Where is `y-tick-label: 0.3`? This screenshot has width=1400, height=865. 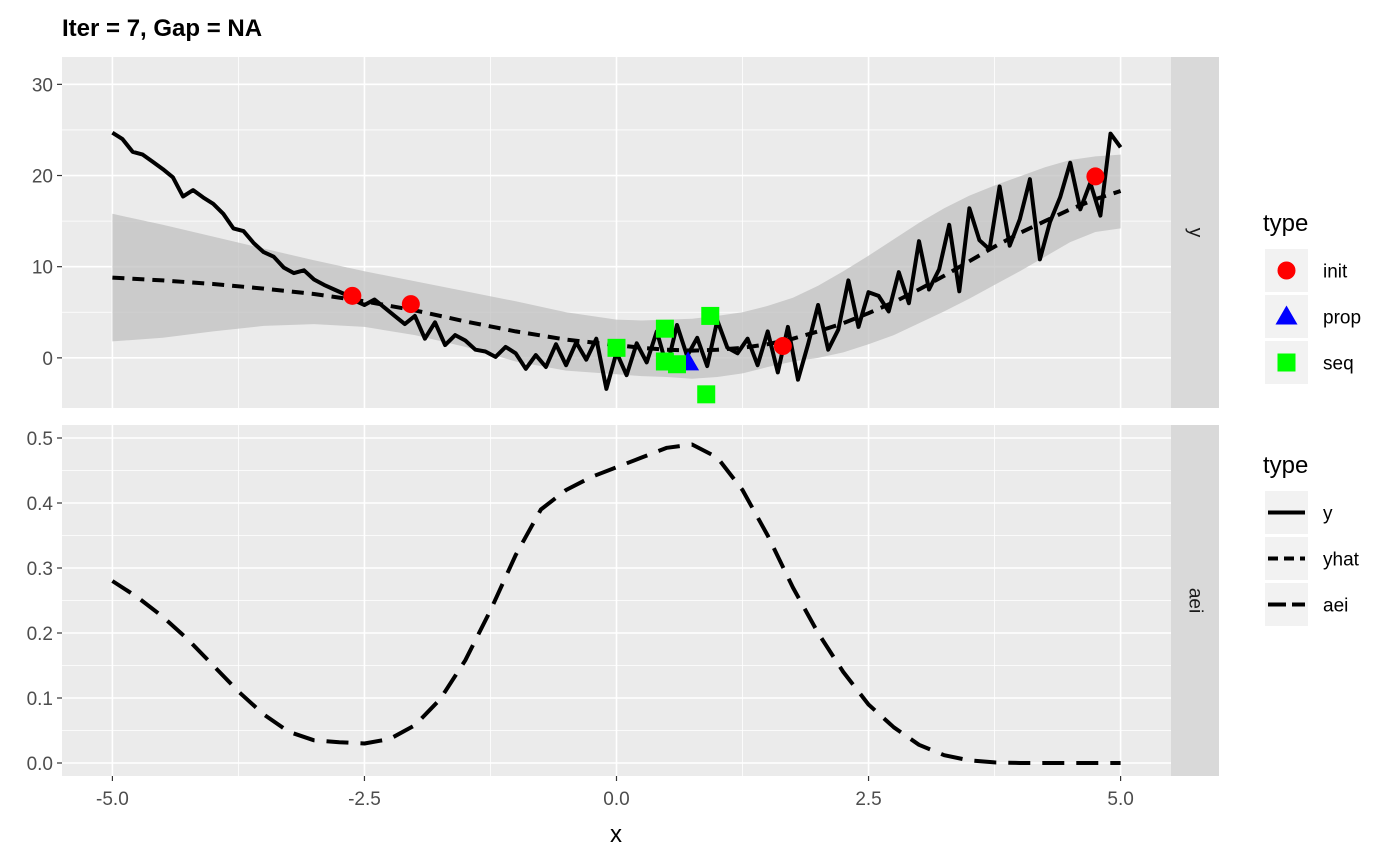
y-tick-label: 0.3 is located at coordinates (40, 569).